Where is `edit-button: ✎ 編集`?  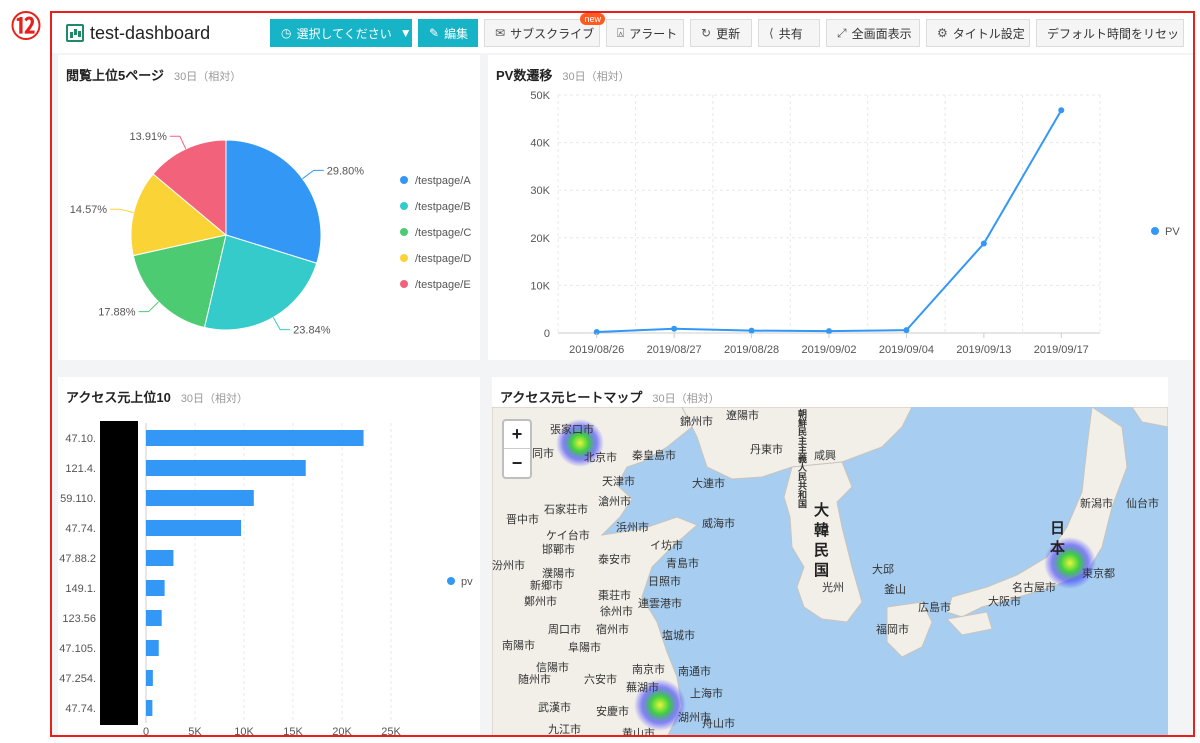
edit-button: ✎ 編集 is located at coordinates (448, 33).